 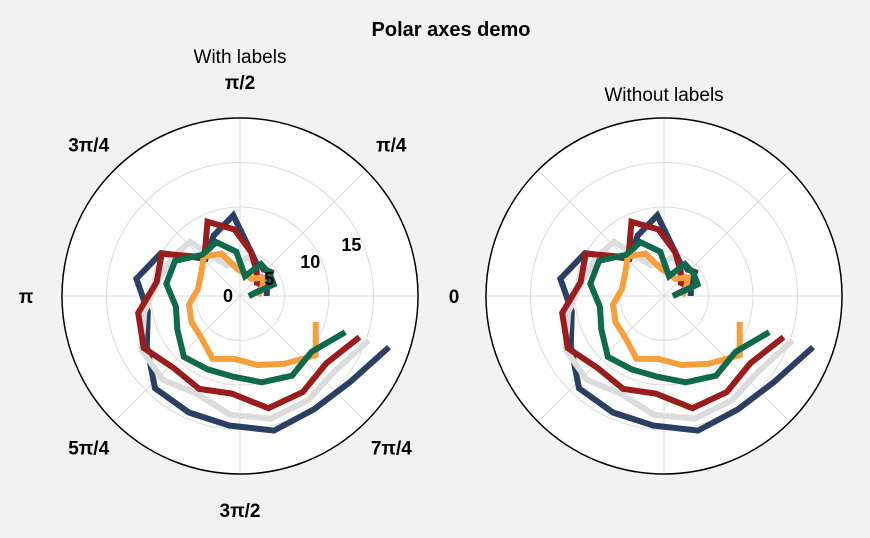 I want to click on theta-tick-label: π, so click(x=26, y=297).